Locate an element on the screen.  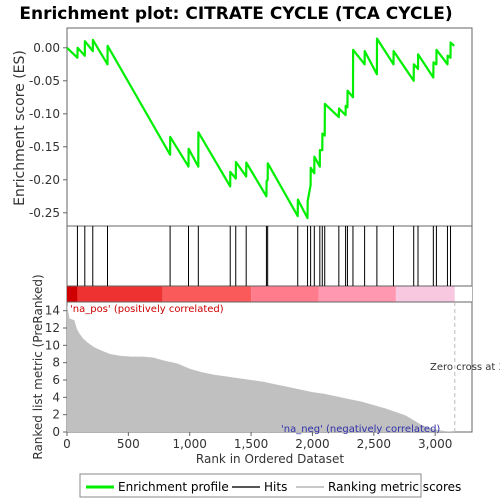
y-tick-label-metric-7: 14 is located at coordinates (52, 311).